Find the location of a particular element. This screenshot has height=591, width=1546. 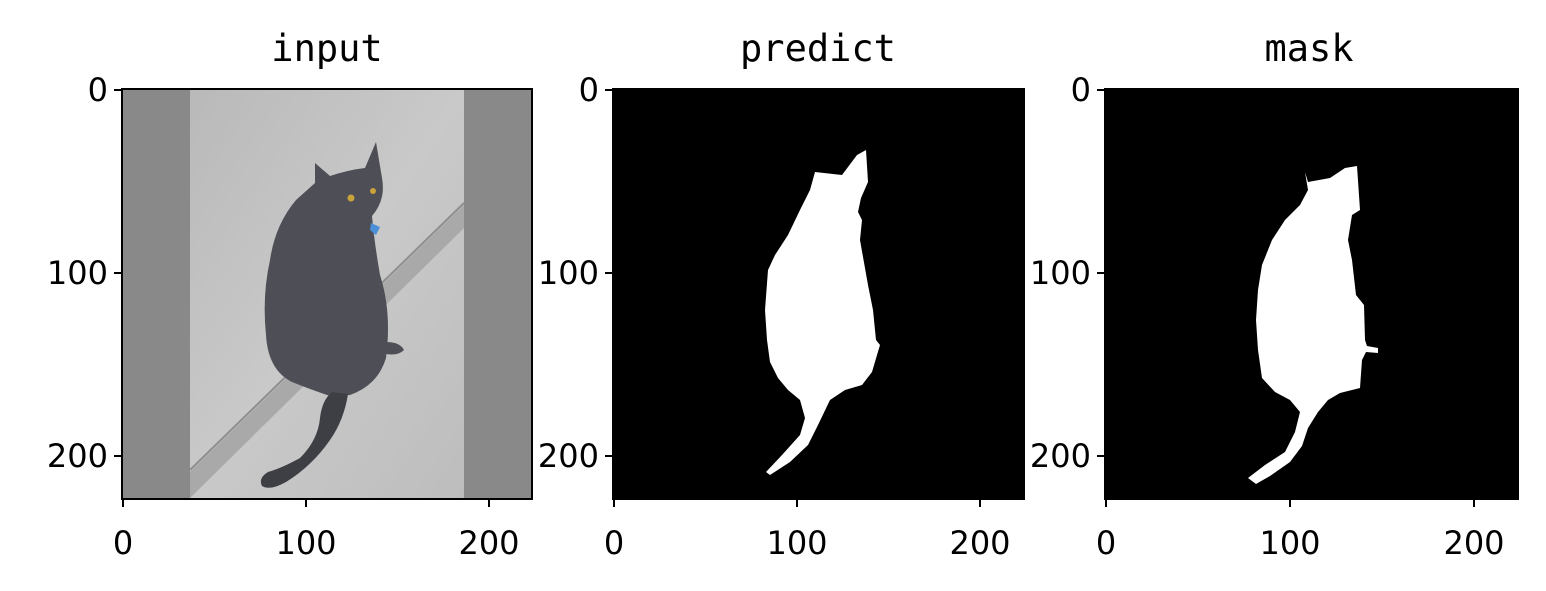

predict-mask-silhouette is located at coordinates (822, 312).